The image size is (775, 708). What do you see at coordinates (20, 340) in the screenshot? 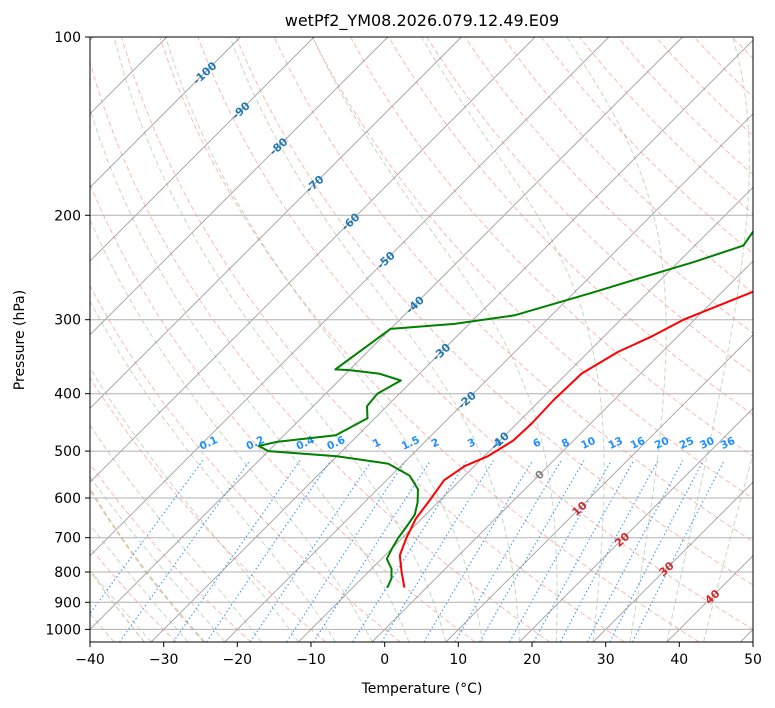
I see `y-axis-label: Pressure (hPa)` at bounding box center [20, 340].